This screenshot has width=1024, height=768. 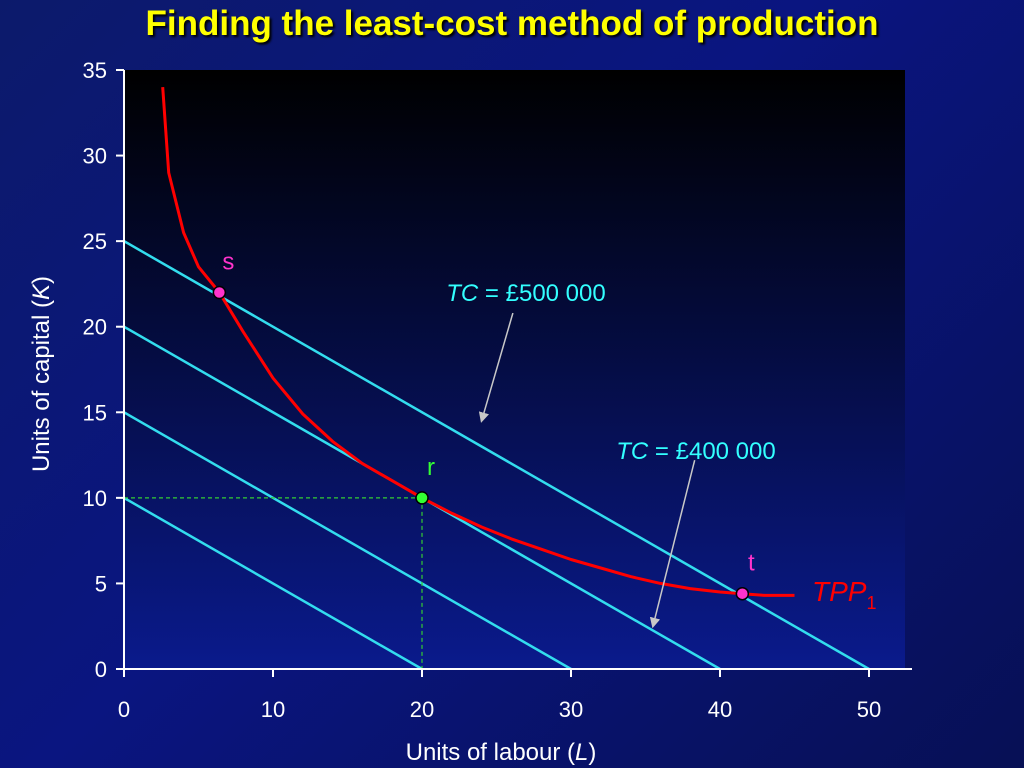 What do you see at coordinates (95, 70) in the screenshot?
I see `y-tick-label: 35` at bounding box center [95, 70].